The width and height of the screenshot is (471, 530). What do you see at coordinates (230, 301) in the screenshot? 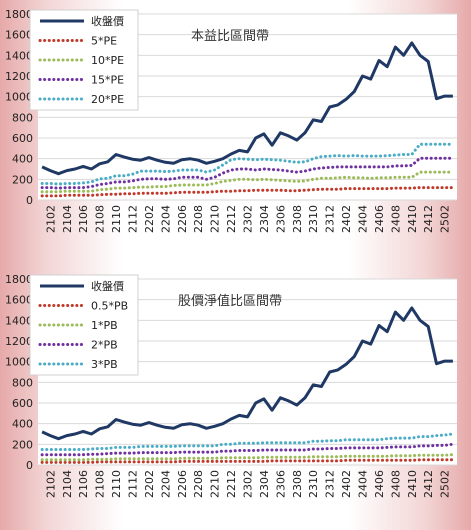
I see `chart-title: 股價淨值比區間帶` at bounding box center [230, 301].